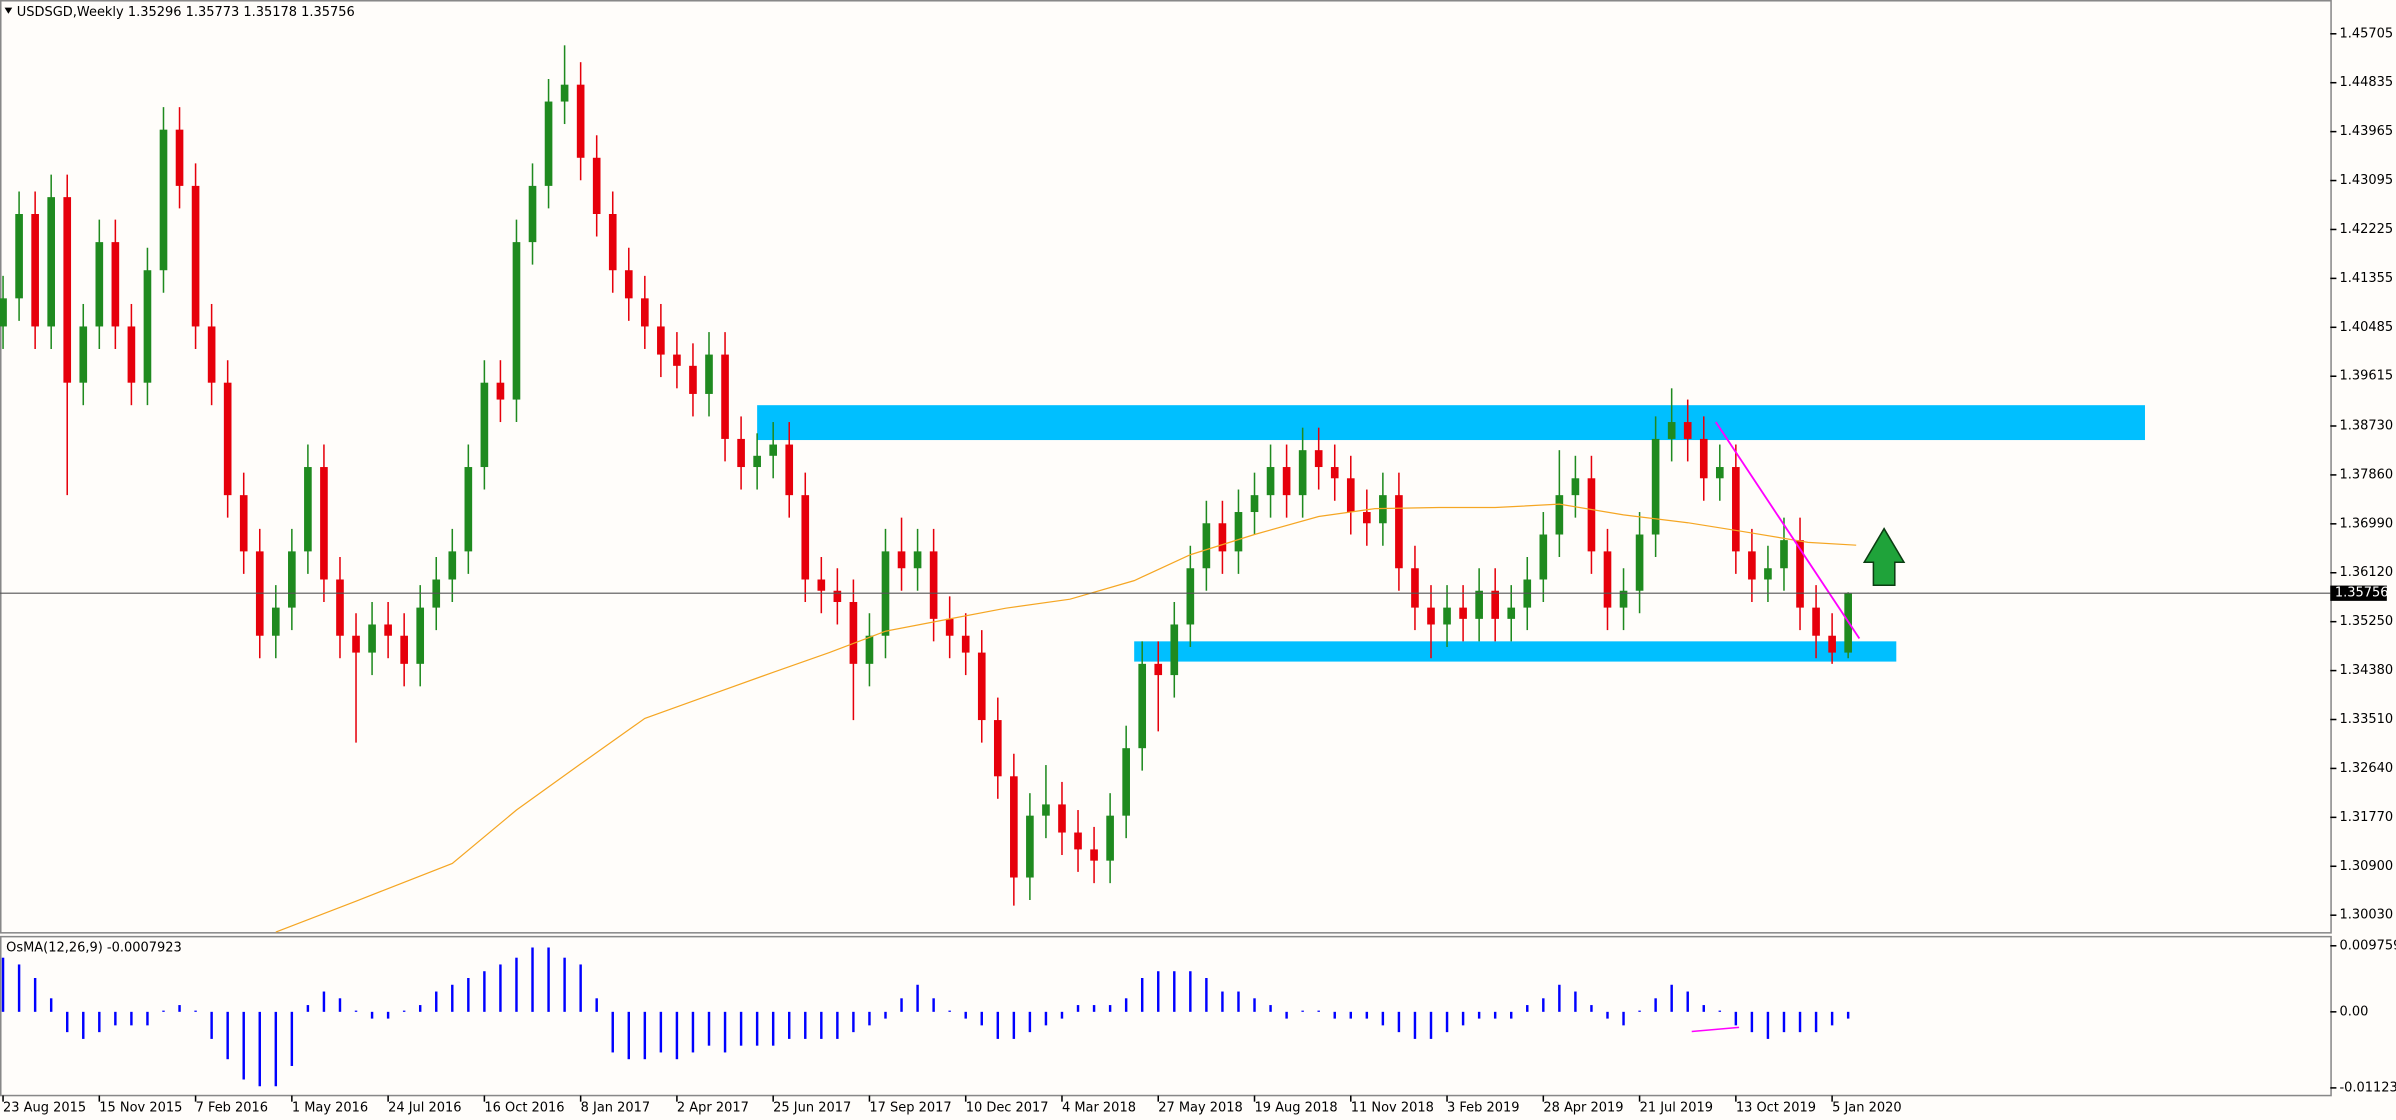 The width and height of the screenshot is (2396, 1120). What do you see at coordinates (1715, 1029) in the screenshot?
I see `osma-trendline` at bounding box center [1715, 1029].